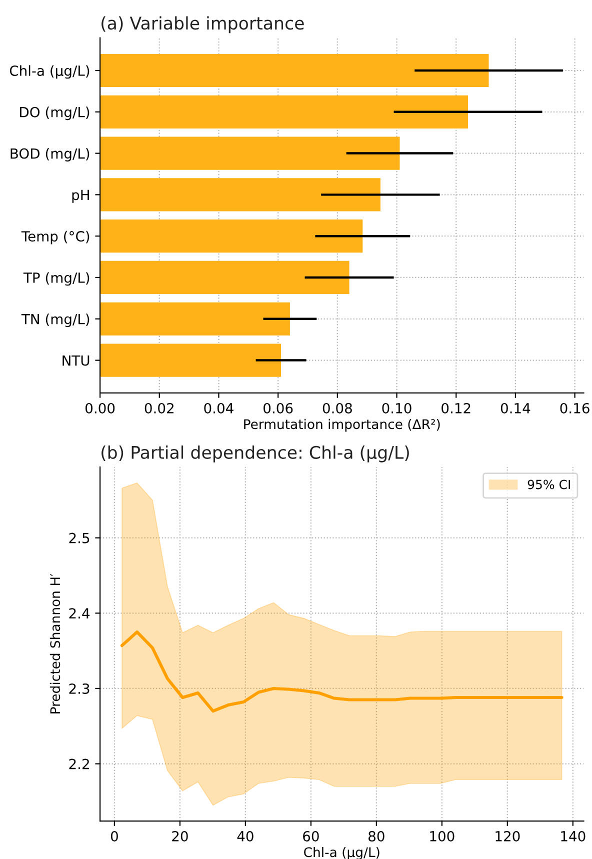 Image resolution: width=592 pixels, height=859 pixels. Describe the element at coordinates (50, 155) in the screenshot. I see `y-tick-label: BOD (mg/L)` at that location.